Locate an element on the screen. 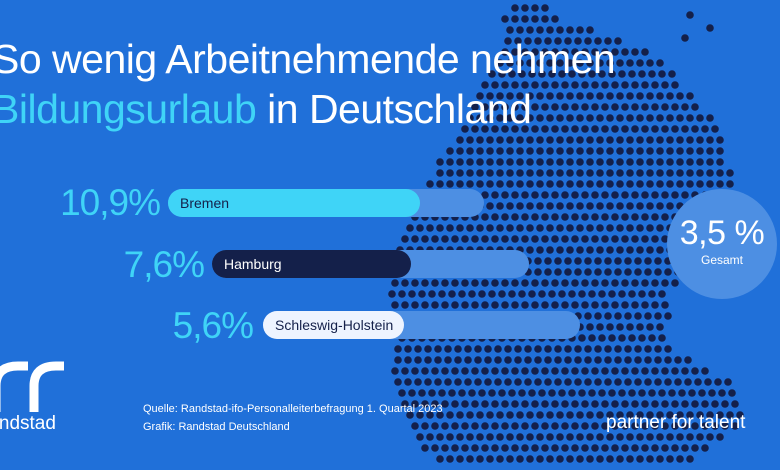 Image resolution: width=780 pixels, height=470 pixels. bar-bremen: Bremen is located at coordinates (294, 203).